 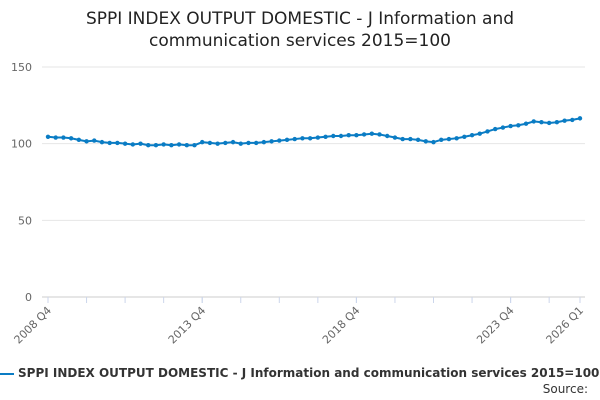 What do you see at coordinates (21, 67) in the screenshot?
I see `y-tick-label: 150` at bounding box center [21, 67].